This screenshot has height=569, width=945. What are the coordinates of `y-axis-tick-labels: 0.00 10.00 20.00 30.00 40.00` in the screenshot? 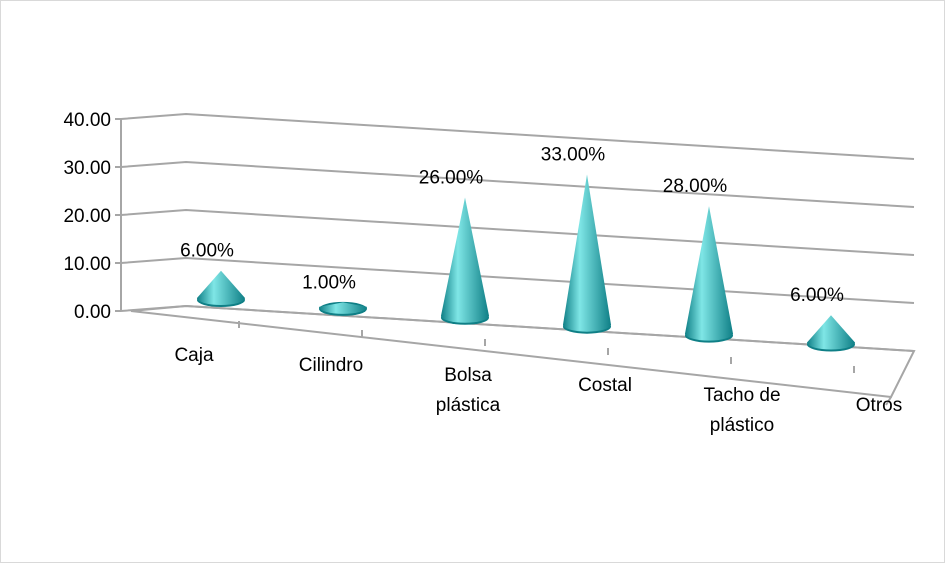 It's located at (87, 216).